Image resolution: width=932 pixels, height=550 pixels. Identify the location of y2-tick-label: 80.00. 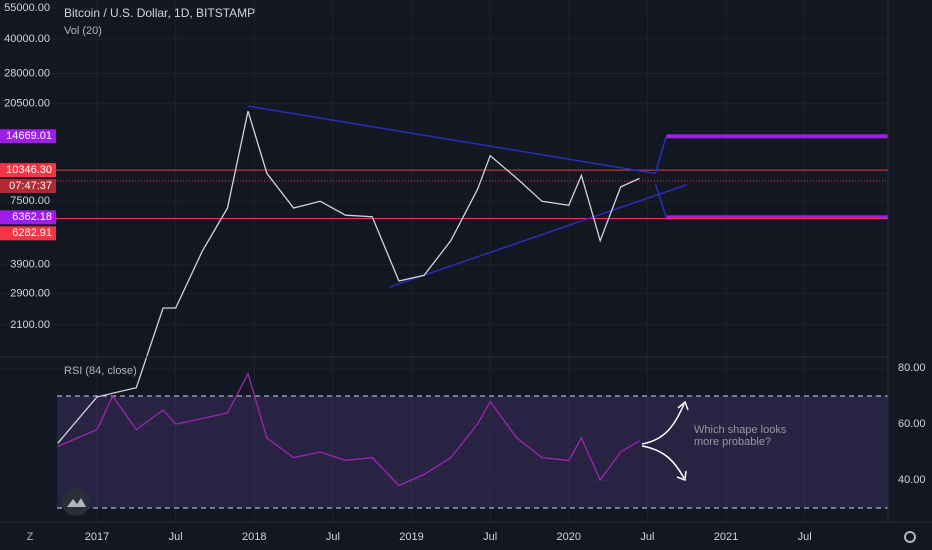
(912, 368).